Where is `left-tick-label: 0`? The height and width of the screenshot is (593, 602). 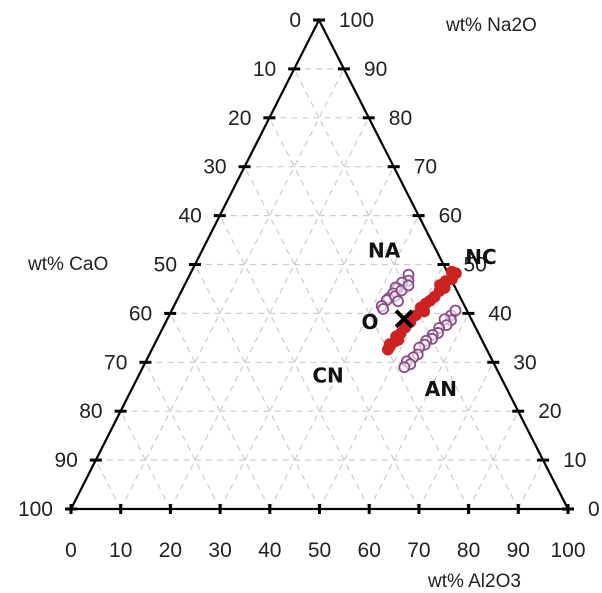 left-tick-label: 0 is located at coordinates (295, 20).